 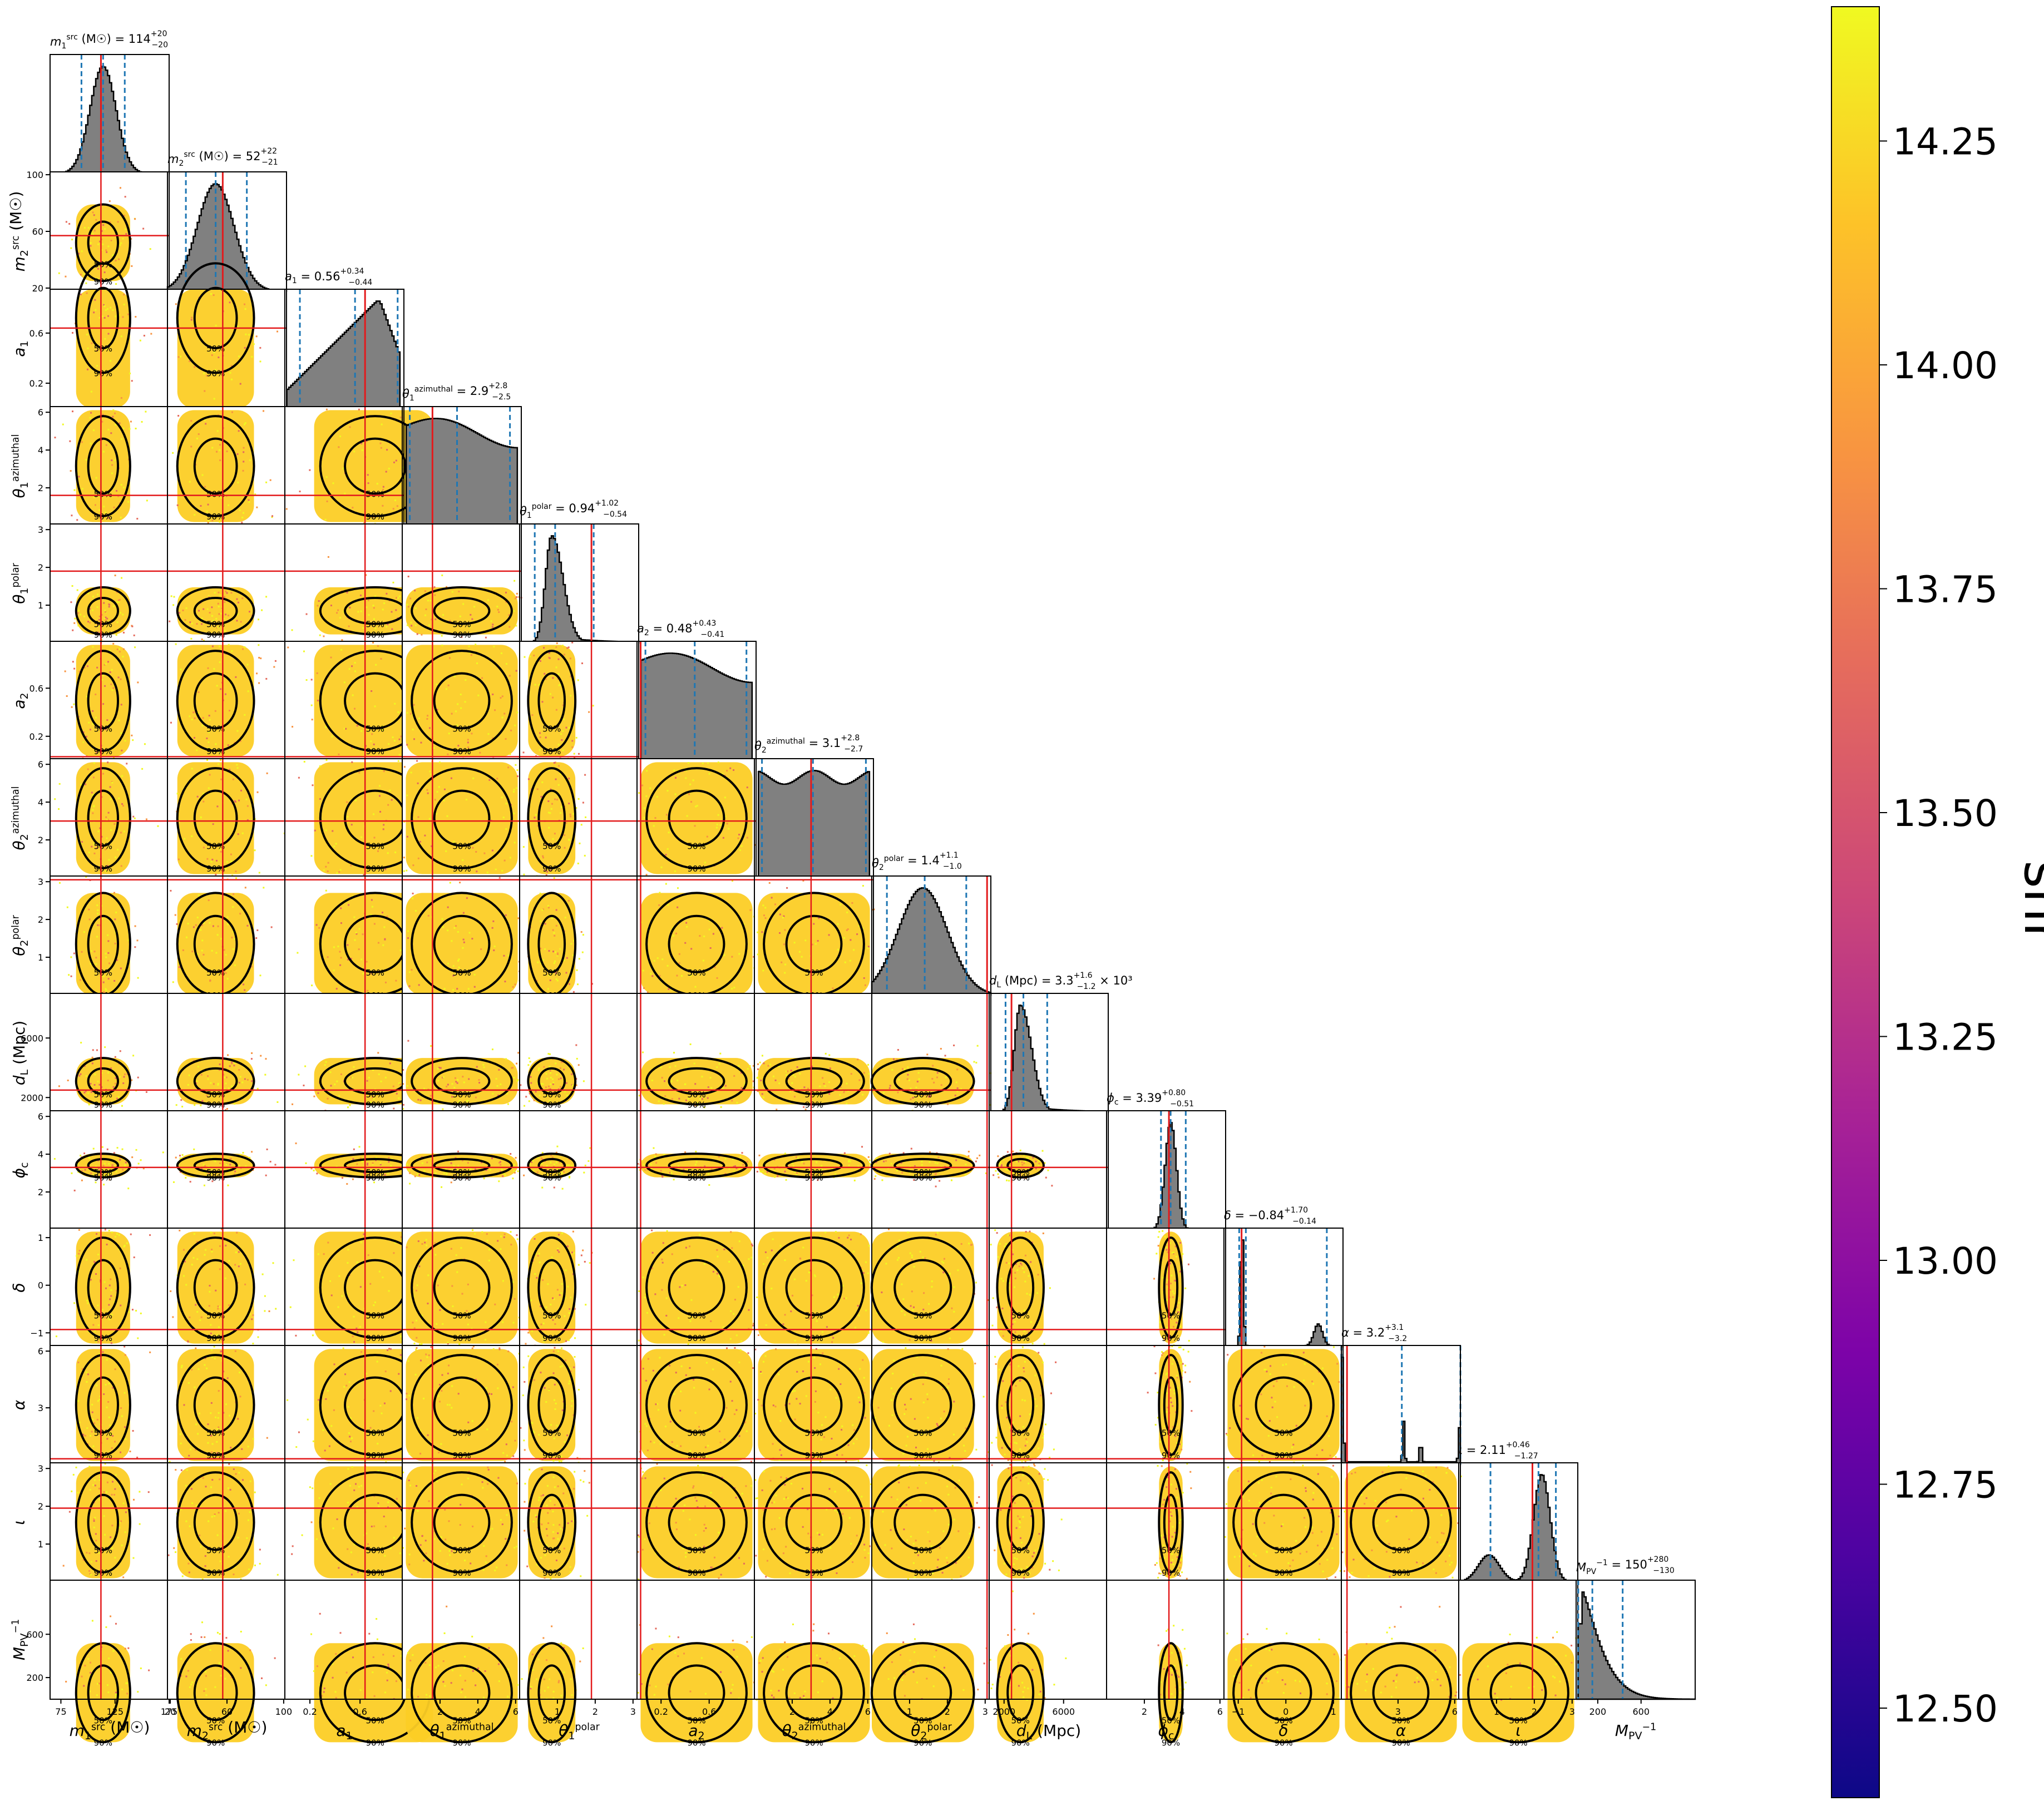 What do you see at coordinates (696, 1105) in the screenshot?
I see `contour-label: 90%` at bounding box center [696, 1105].